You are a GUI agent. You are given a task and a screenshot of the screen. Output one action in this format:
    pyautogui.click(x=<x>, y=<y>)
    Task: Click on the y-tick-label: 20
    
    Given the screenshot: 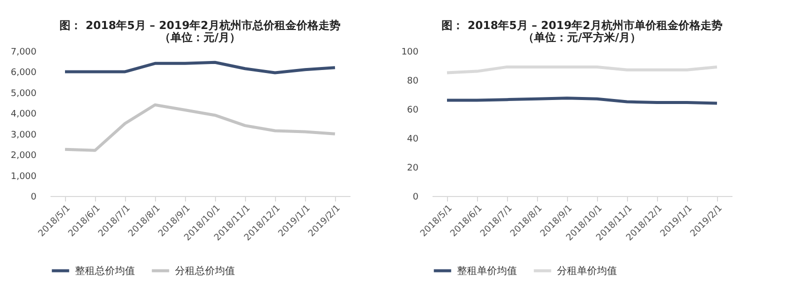 What is the action you would take?
    pyautogui.click(x=413, y=169)
    